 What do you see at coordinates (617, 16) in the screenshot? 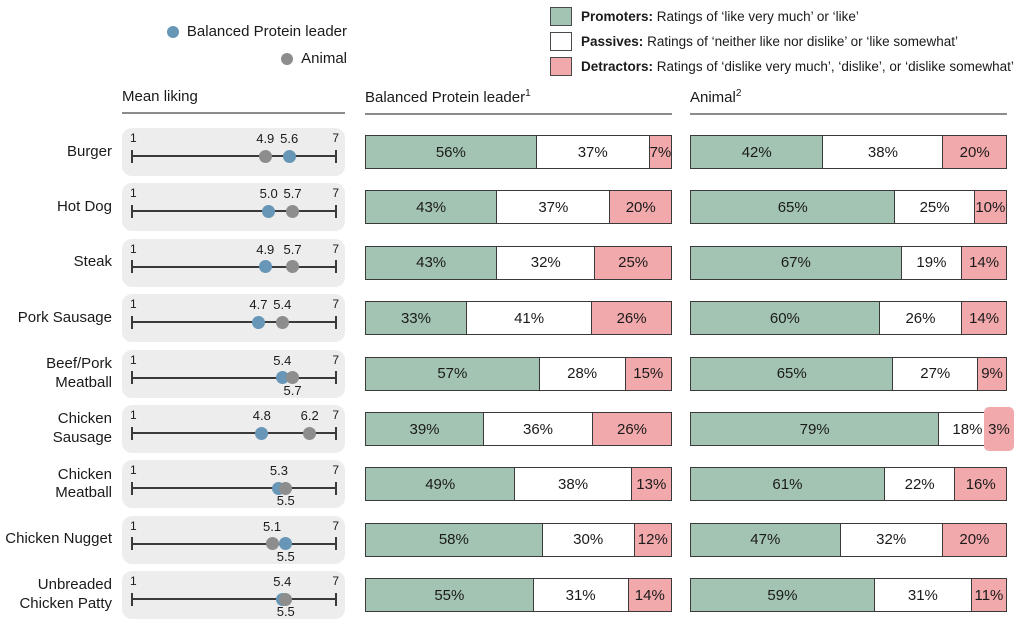
I see `legend-term-promoters: Promoters:` at bounding box center [617, 16].